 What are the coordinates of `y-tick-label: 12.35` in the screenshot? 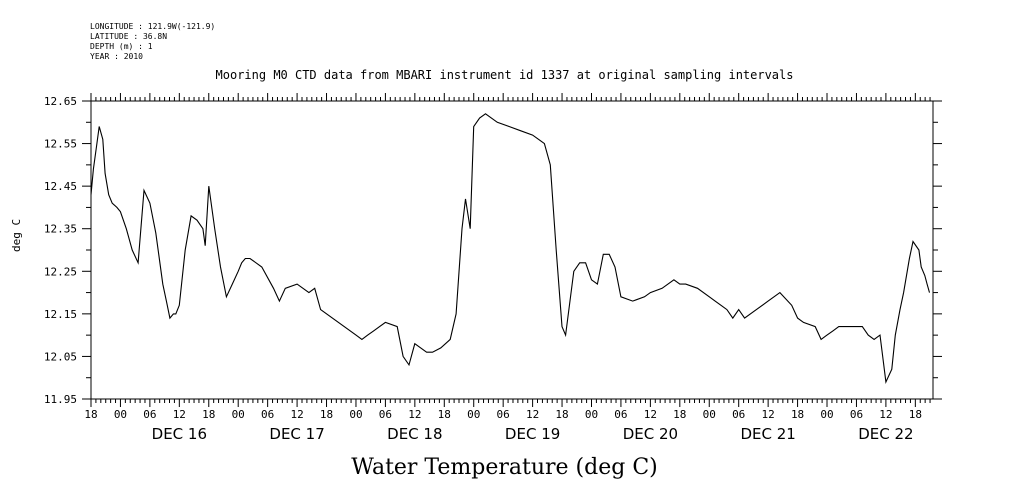 It's located at (60, 229).